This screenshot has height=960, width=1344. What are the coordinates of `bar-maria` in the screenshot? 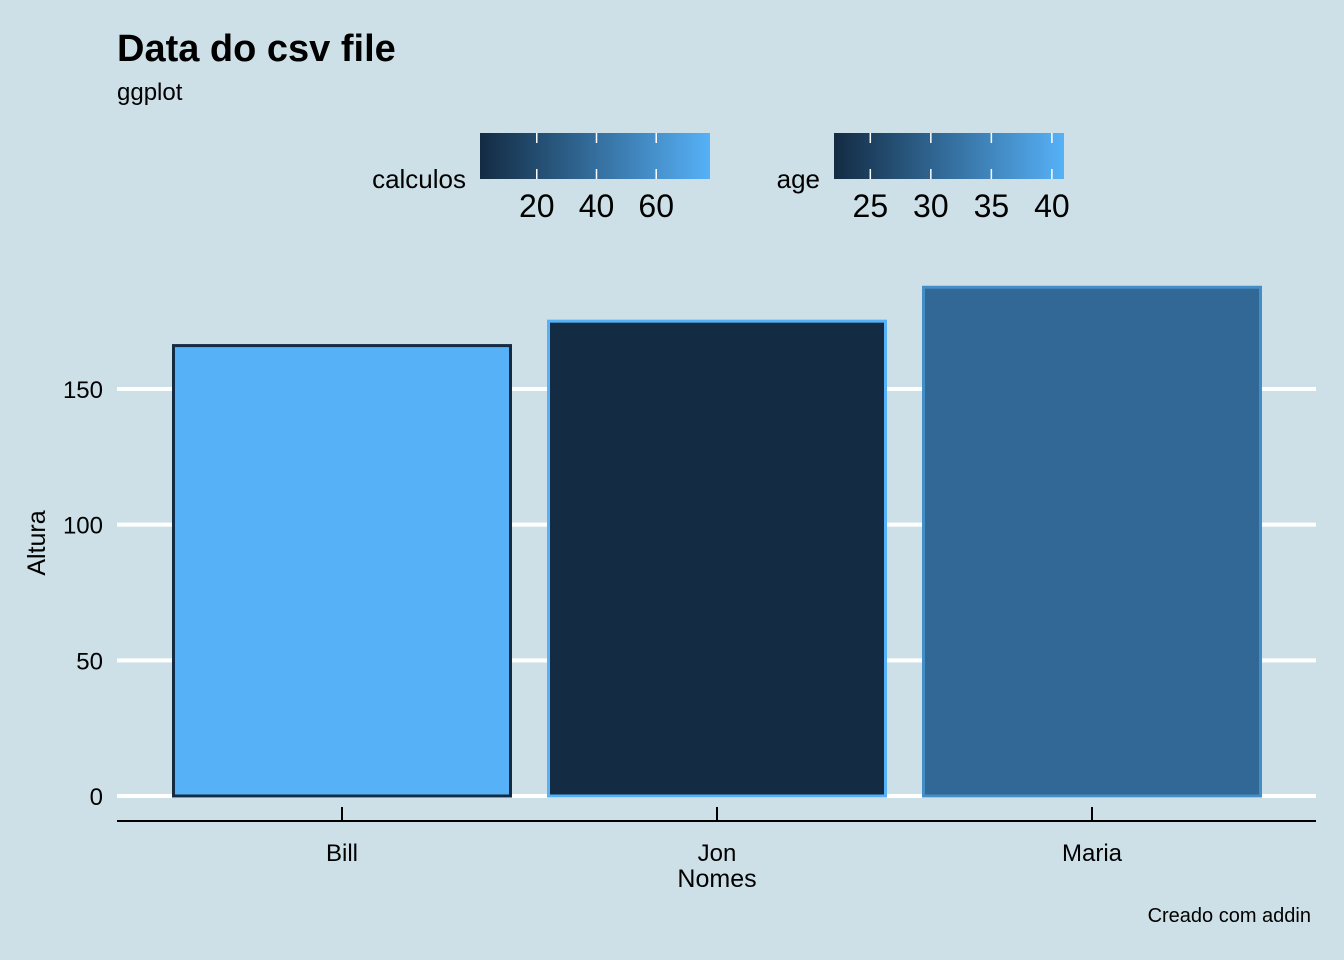 It's located at (1092, 541).